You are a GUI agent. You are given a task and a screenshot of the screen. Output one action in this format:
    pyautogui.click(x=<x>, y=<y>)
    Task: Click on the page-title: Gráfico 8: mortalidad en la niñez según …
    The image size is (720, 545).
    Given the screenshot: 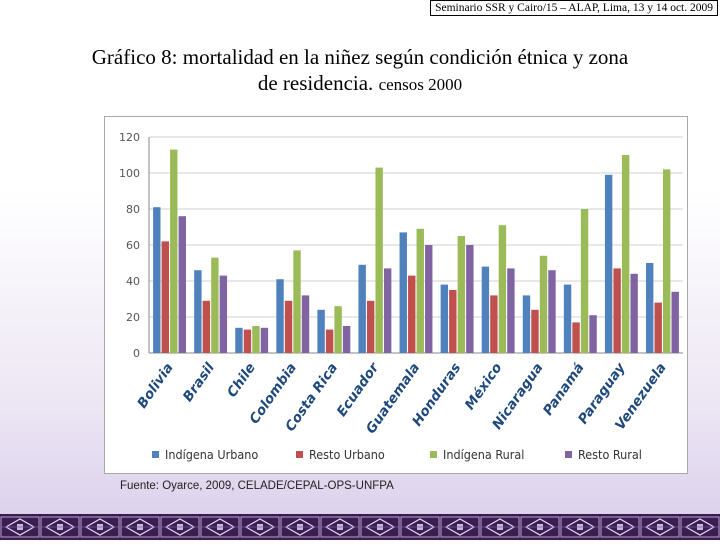 What is the action you would take?
    pyautogui.click(x=360, y=71)
    